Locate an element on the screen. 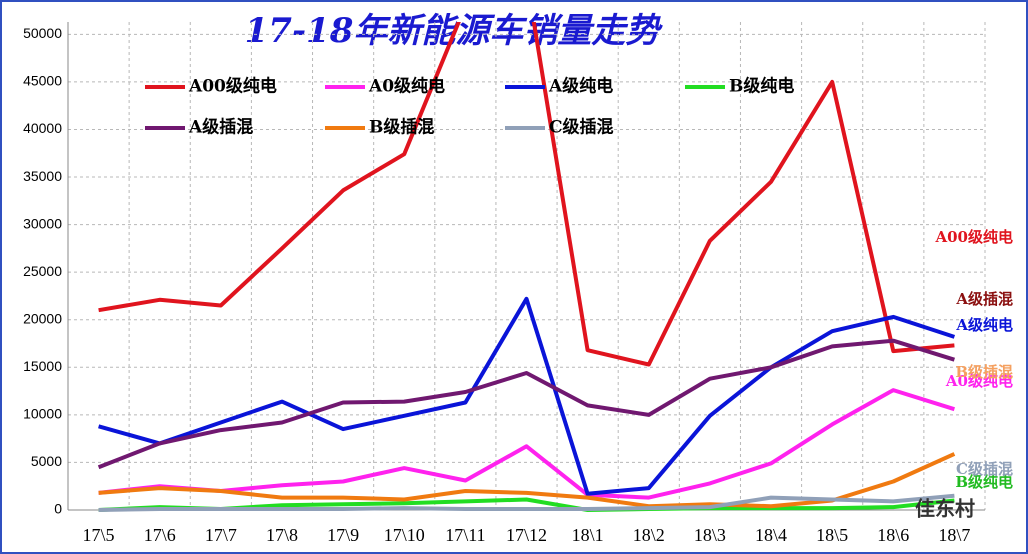 The image size is (1028, 554). x-tick-label: 18\6 is located at coordinates (893, 535).